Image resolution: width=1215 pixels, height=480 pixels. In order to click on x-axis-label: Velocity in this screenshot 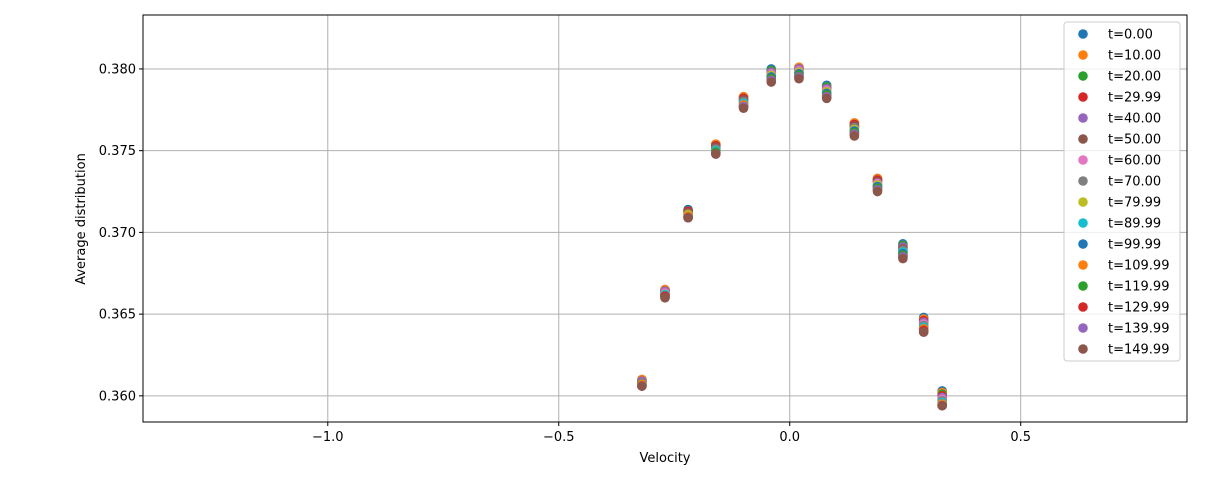, I will do `click(665, 458)`.